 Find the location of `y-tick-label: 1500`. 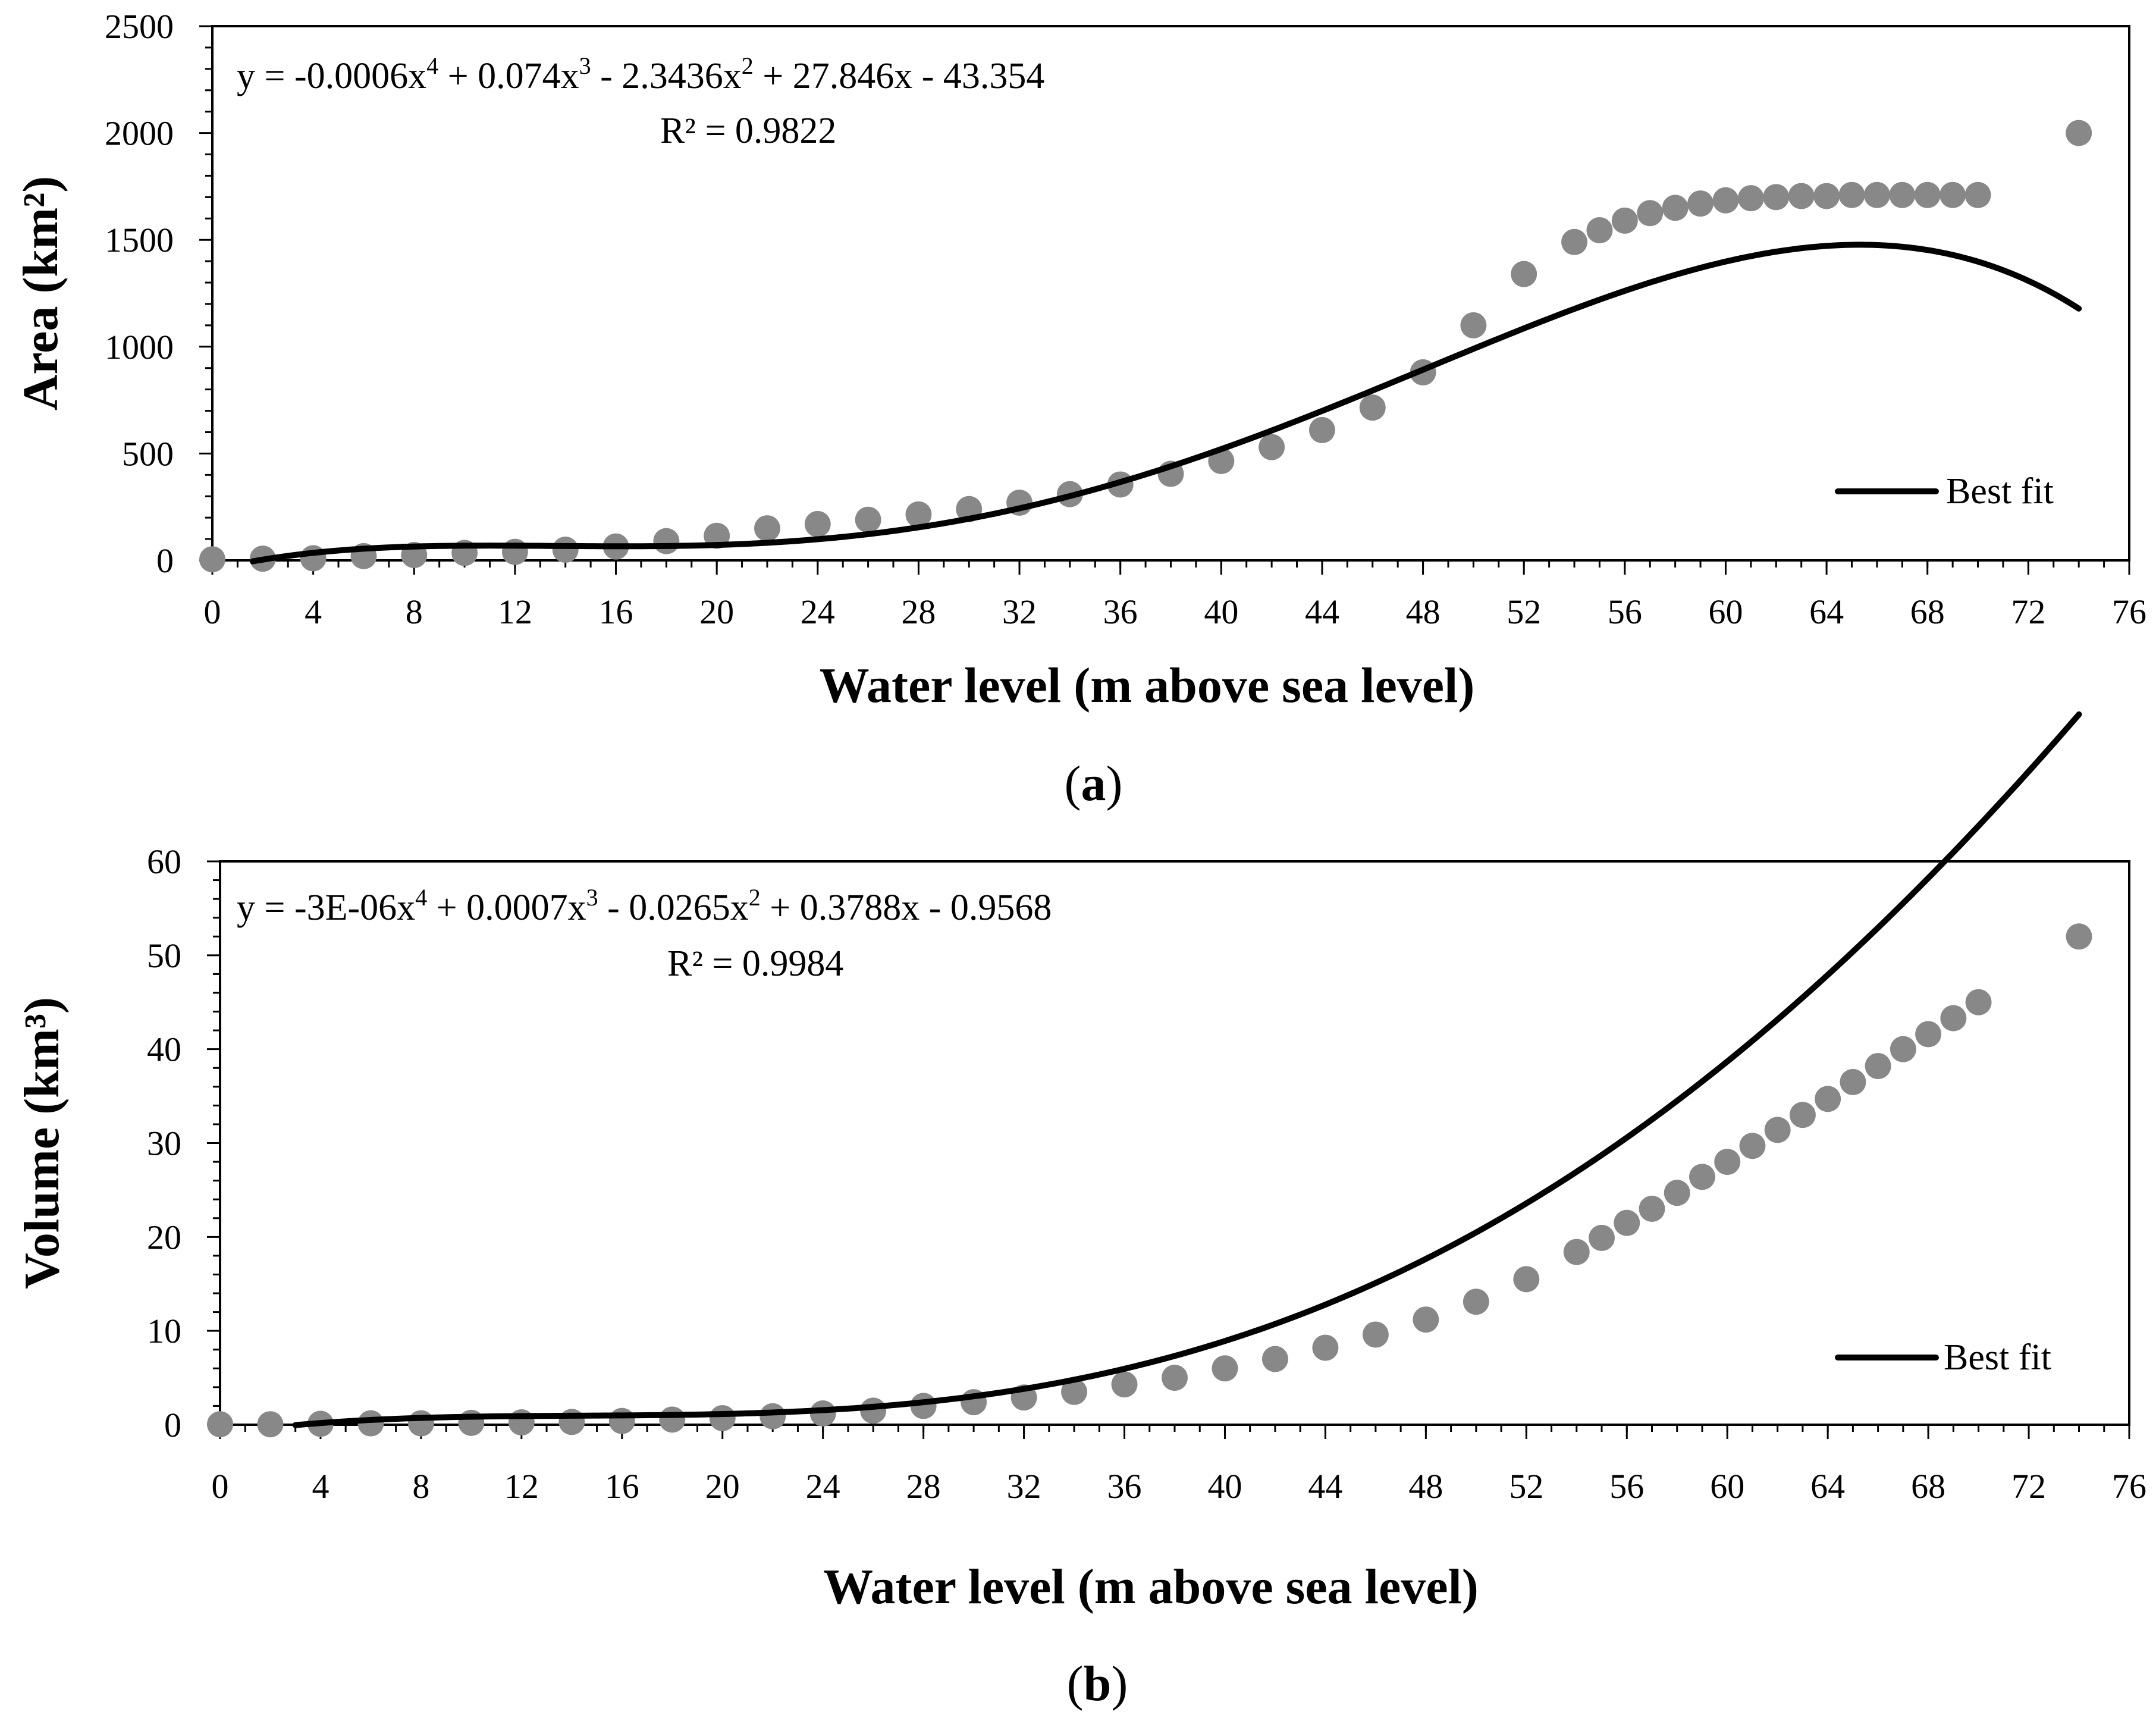

y-tick-label: 1500 is located at coordinates (139, 240).